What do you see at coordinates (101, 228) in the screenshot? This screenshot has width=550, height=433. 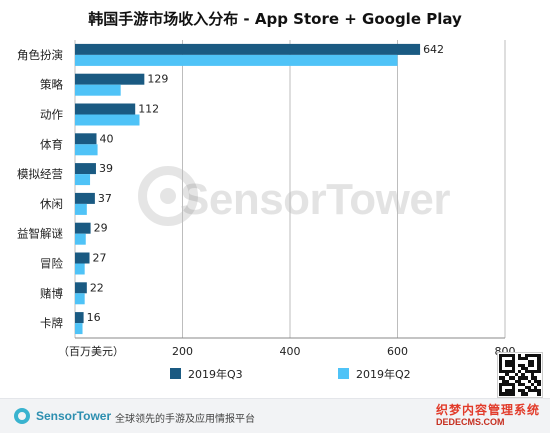 I see `data-label-6: 29` at bounding box center [101, 228].